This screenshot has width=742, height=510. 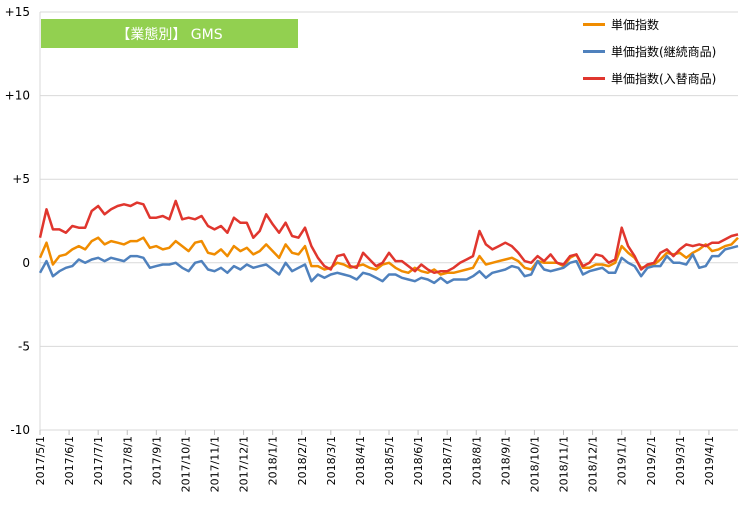 I want to click on x-tick-label: 2018/2/1, so click(x=302, y=460).